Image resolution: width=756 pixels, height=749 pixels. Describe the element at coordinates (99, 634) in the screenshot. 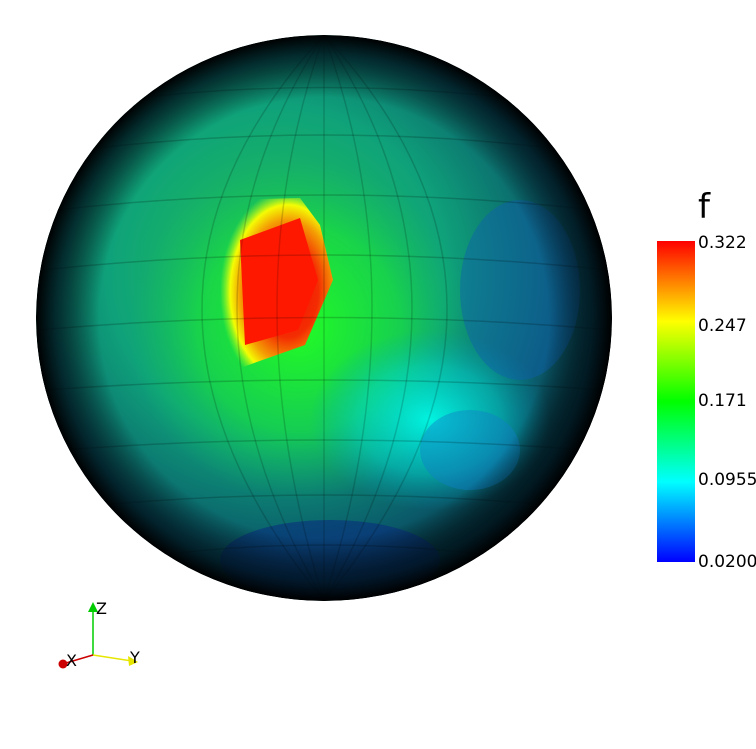

I see `orientation-axes: Z Y X` at that location.